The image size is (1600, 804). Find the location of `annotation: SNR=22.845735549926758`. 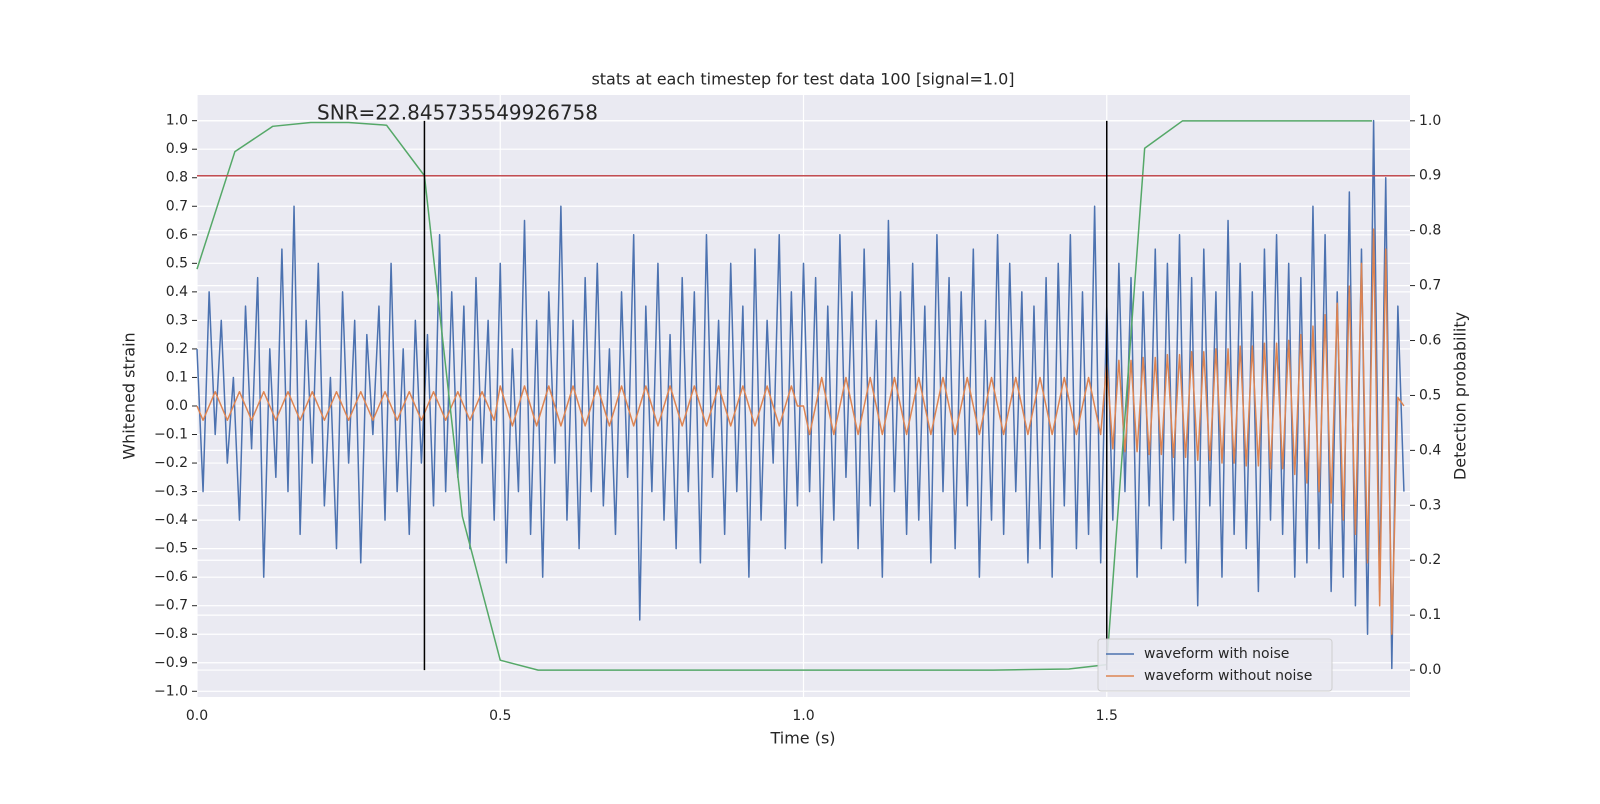

annotation: SNR=22.845735549926758 is located at coordinates (457, 113).